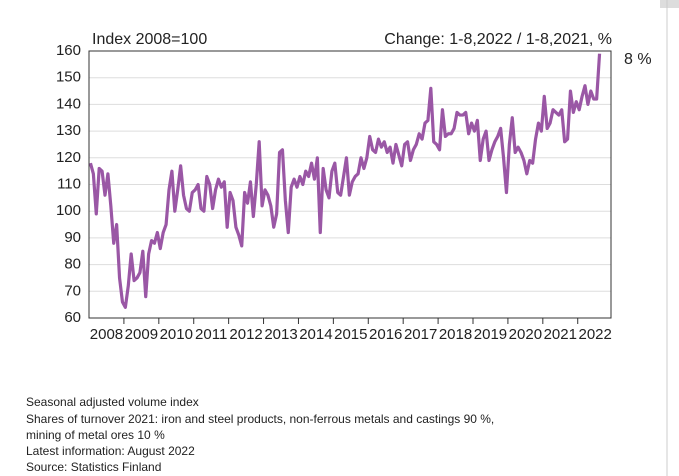 The height and width of the screenshot is (476, 679). I want to click on y-tick-label: 130, so click(68, 130).